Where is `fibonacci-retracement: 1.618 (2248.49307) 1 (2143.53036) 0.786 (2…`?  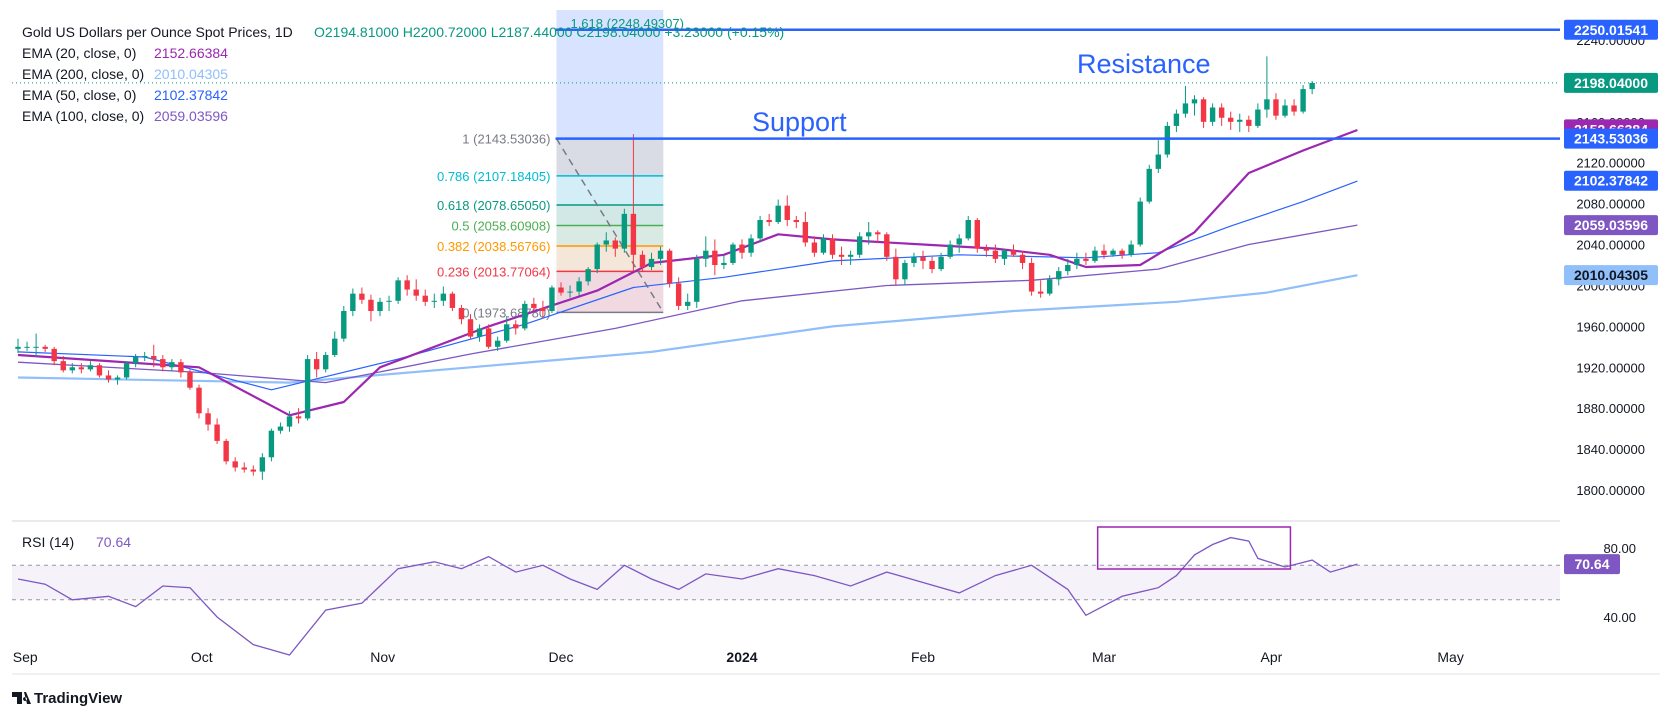 fibonacci-retracement: 1.618 (2248.49307) 1 (2143.53036) 0.786 (2… is located at coordinates (560, 165).